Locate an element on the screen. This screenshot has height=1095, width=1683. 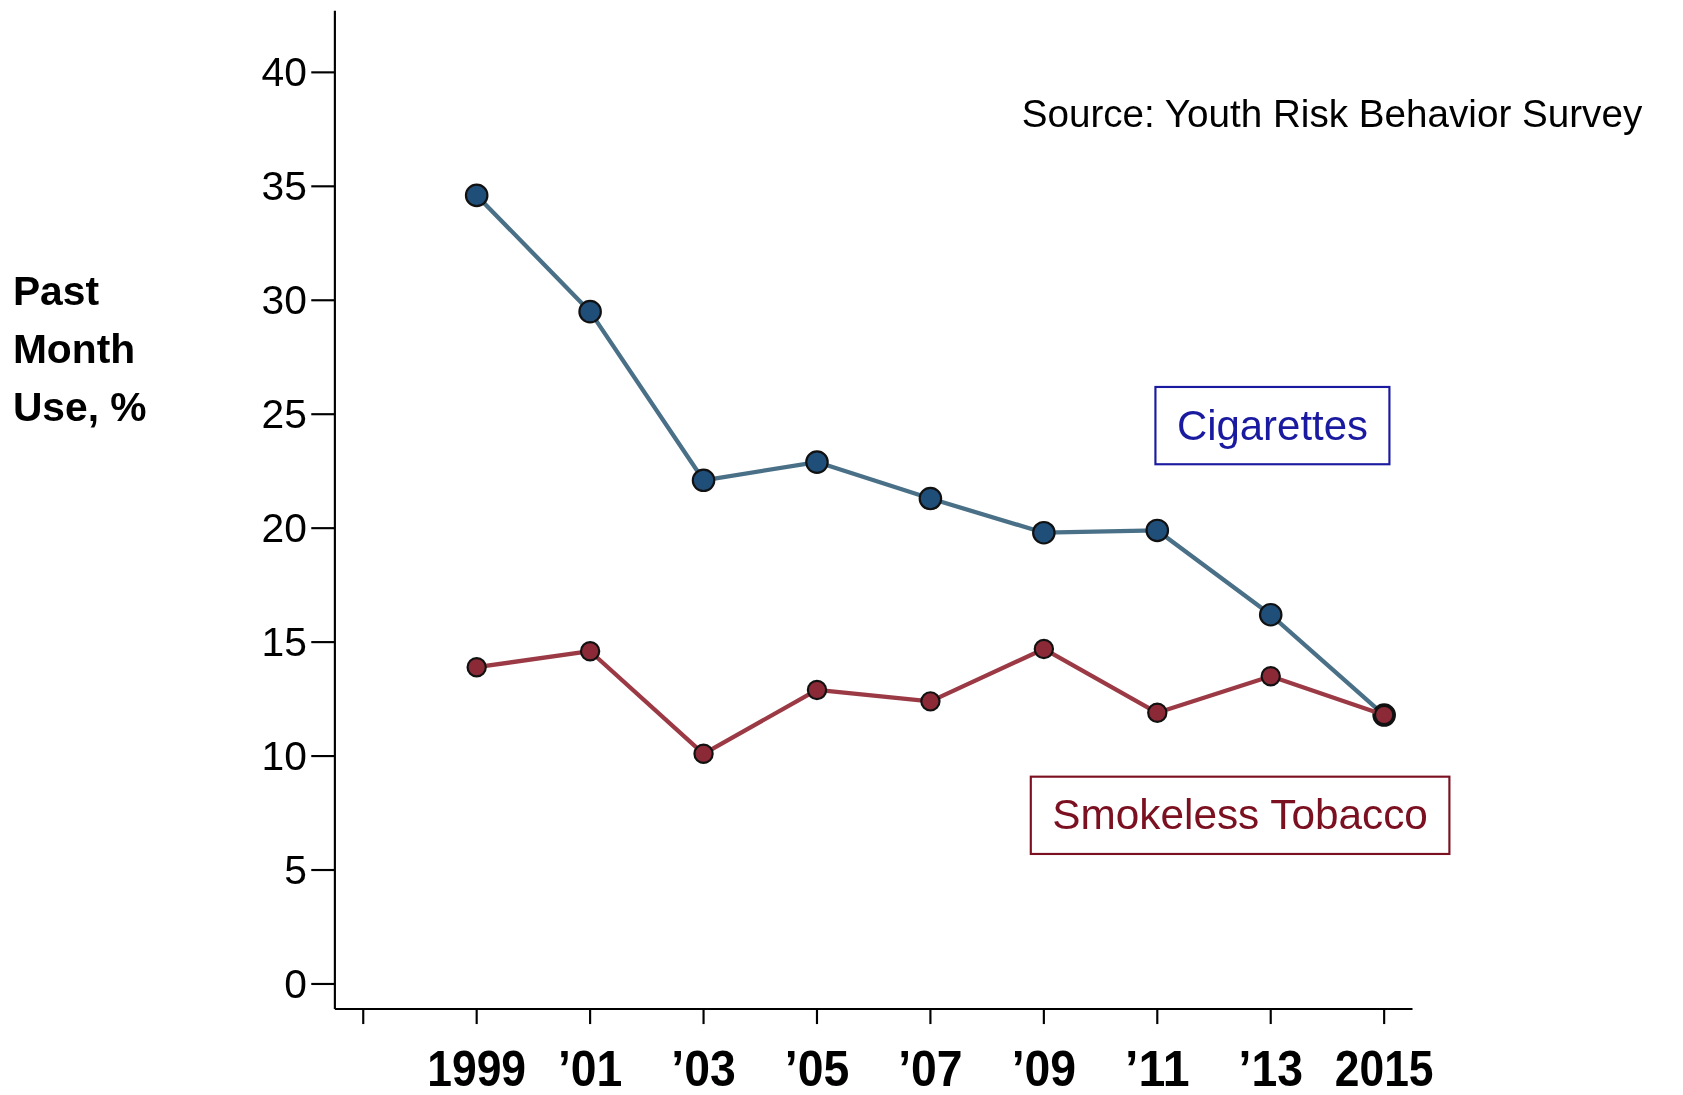
x-tick-label: 2015 is located at coordinates (1389, 1068).